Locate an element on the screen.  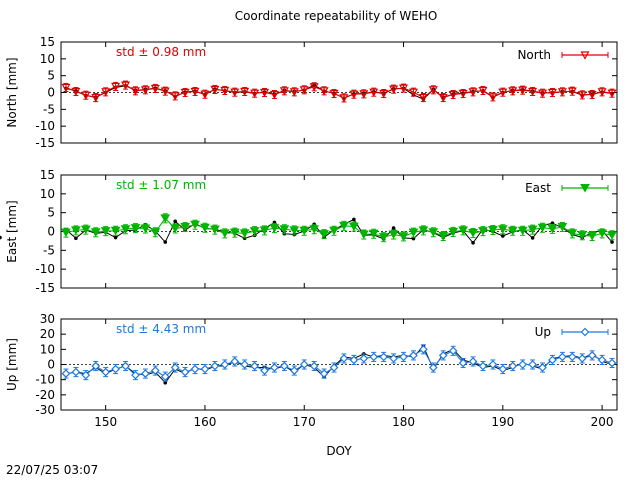
y-tick-label-up: -30 is located at coordinates (45, 410).